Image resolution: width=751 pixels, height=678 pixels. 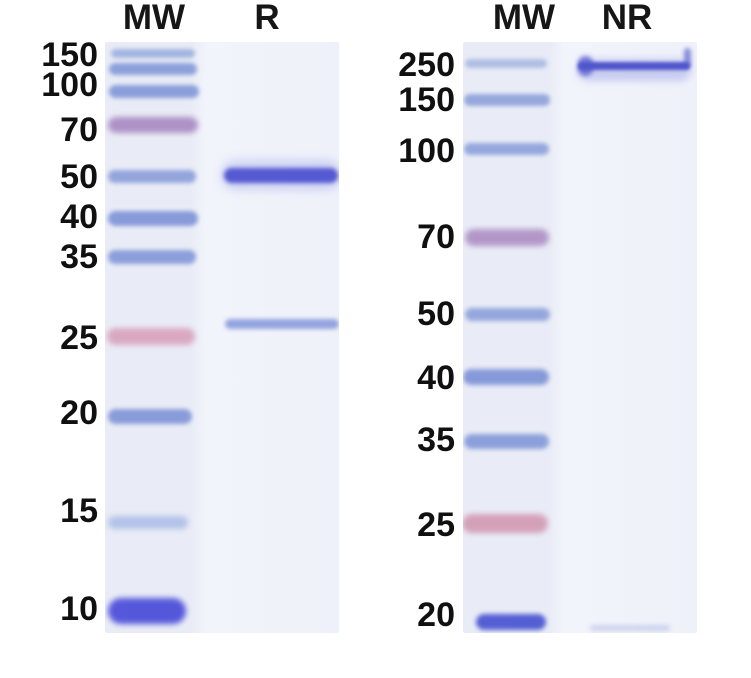 What do you see at coordinates (267, 18) in the screenshot?
I see `lane-header-r: R` at bounding box center [267, 18].